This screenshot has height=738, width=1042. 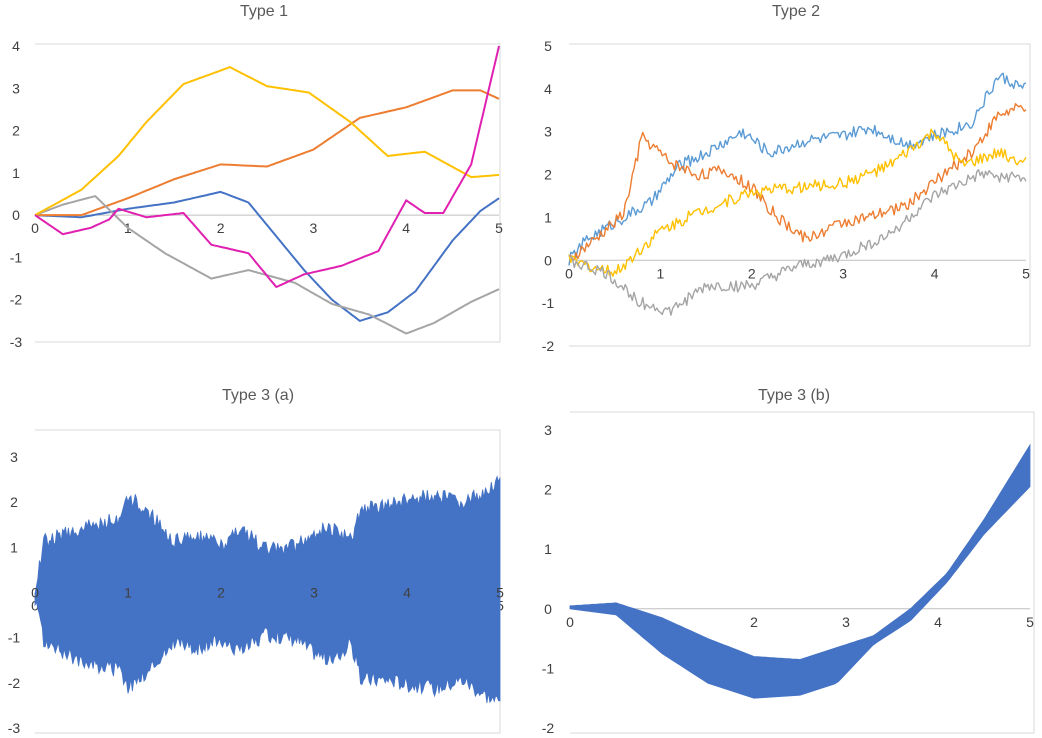 I want to click on x-tick-label-overlay: 3, so click(x=314, y=593).